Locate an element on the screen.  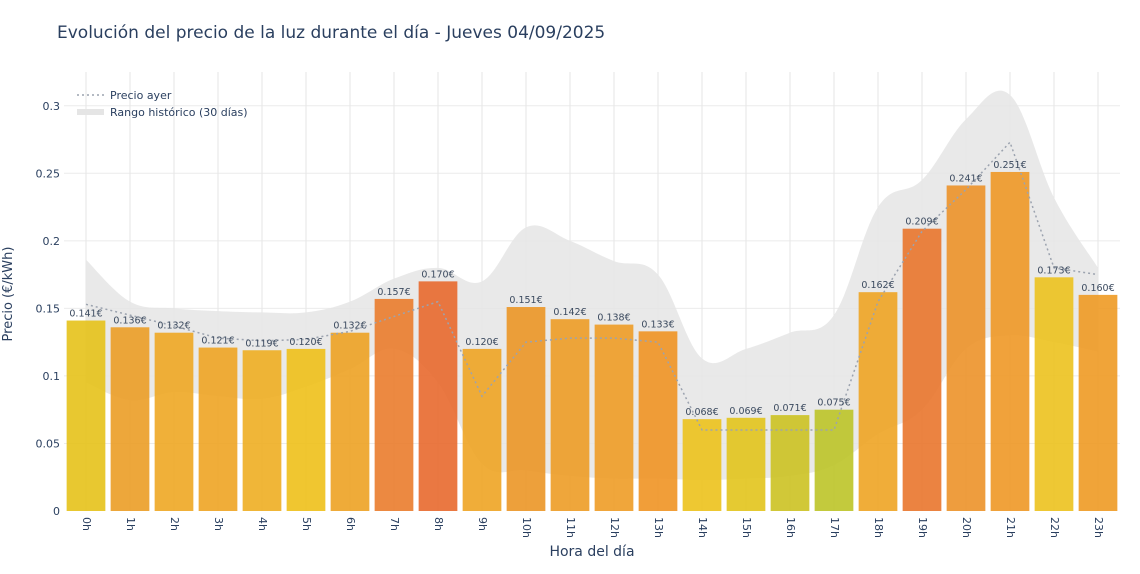
x-tick-label: 20h is located at coordinates (966, 527).